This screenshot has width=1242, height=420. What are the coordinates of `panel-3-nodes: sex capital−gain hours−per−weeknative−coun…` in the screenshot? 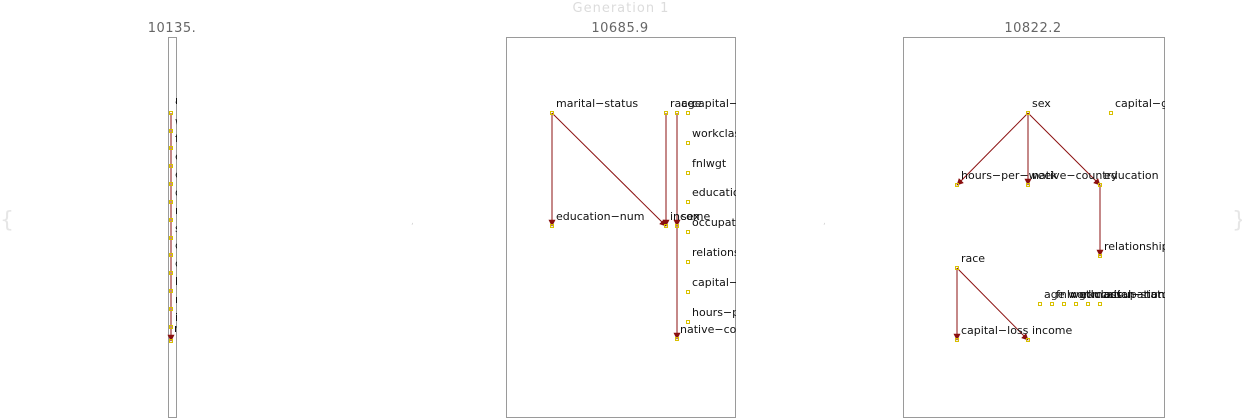 It's located at (1070, 219).